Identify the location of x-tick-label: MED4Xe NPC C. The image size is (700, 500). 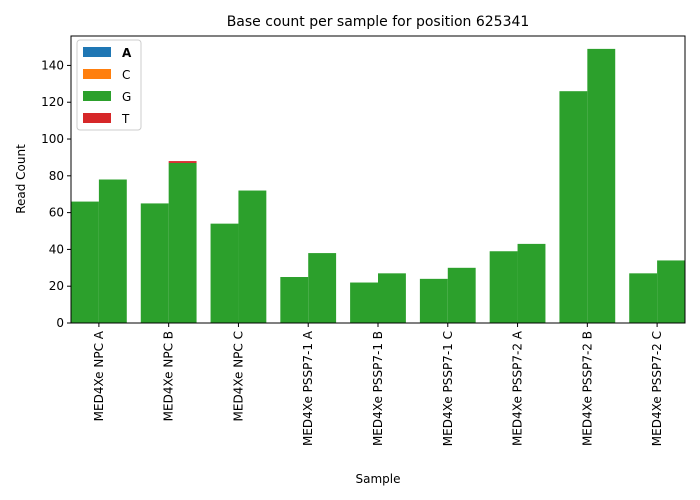
(238, 376).